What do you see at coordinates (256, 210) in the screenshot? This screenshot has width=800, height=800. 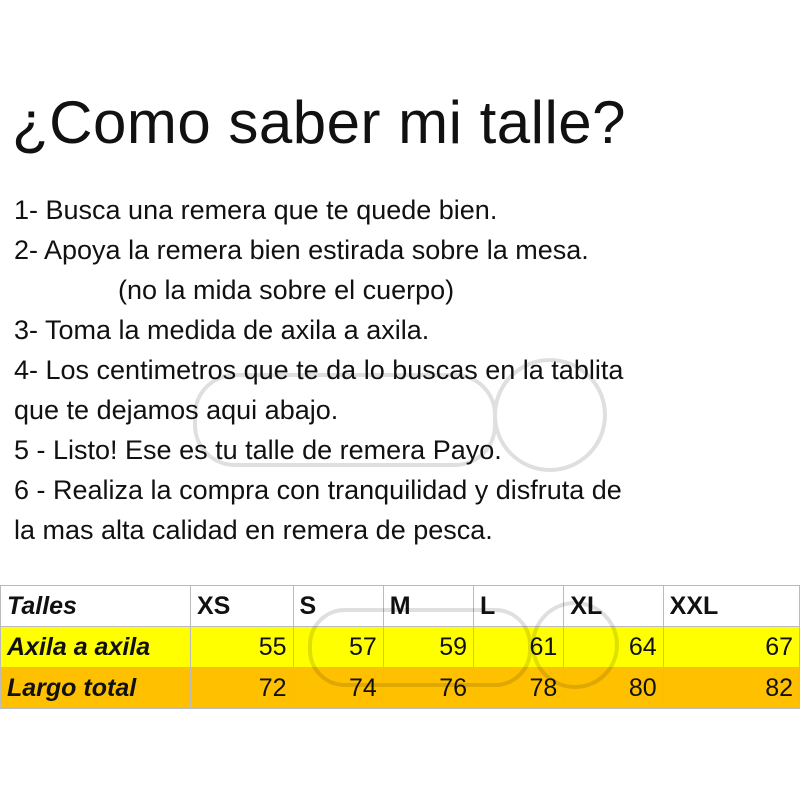 I see `step-1: 1- Busca una remera que te quede bien.` at bounding box center [256, 210].